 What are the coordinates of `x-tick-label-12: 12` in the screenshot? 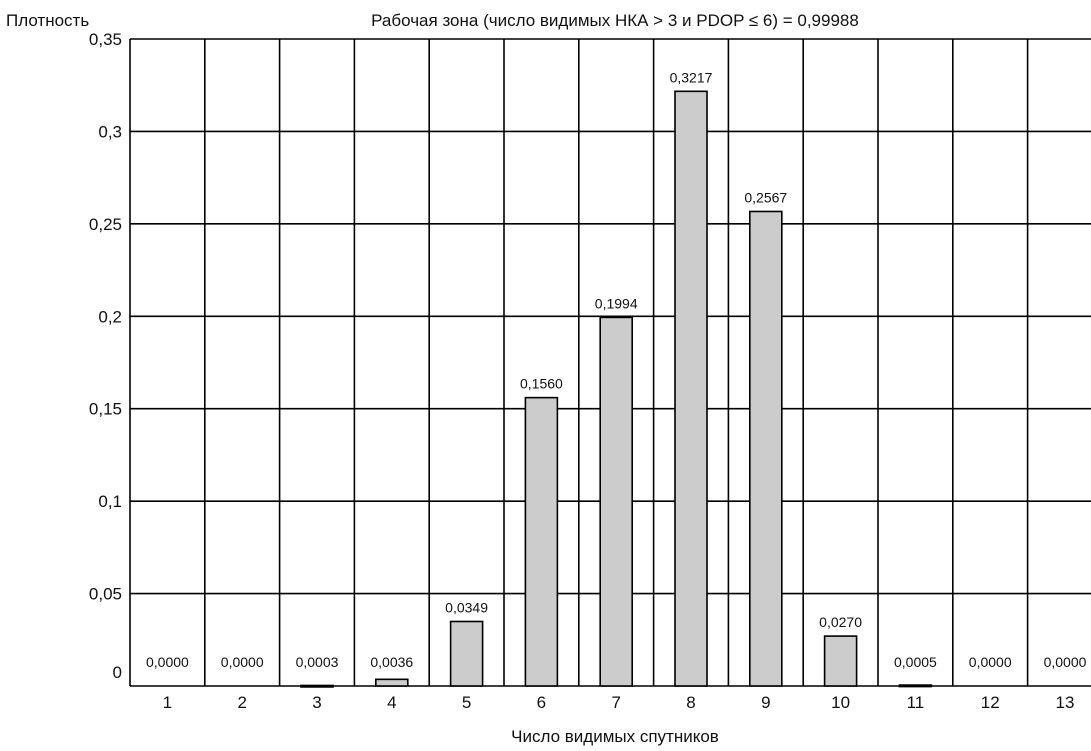 It's located at (990, 702).